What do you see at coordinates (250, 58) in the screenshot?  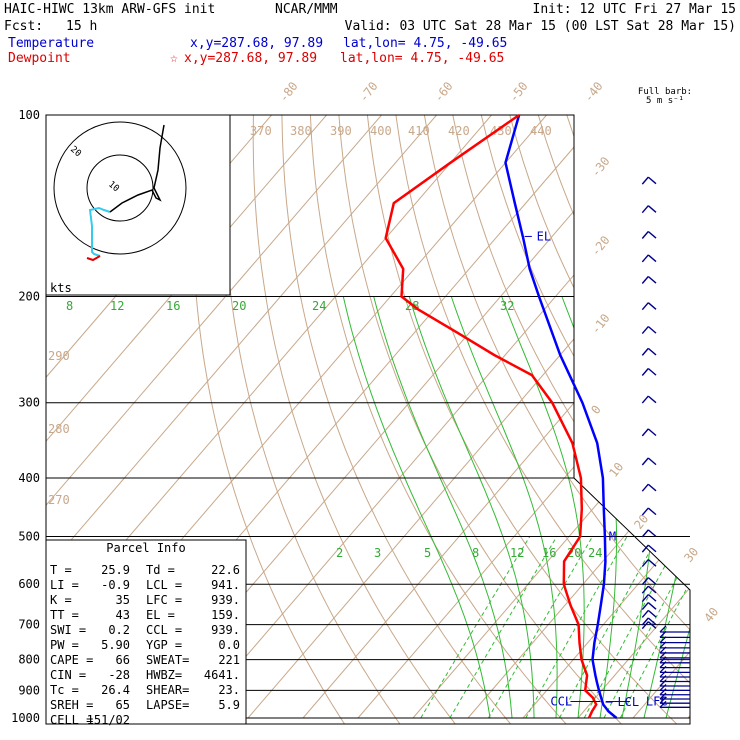 I see `dewpoint-xy: x,y=287.68, 97.89` at bounding box center [250, 58].